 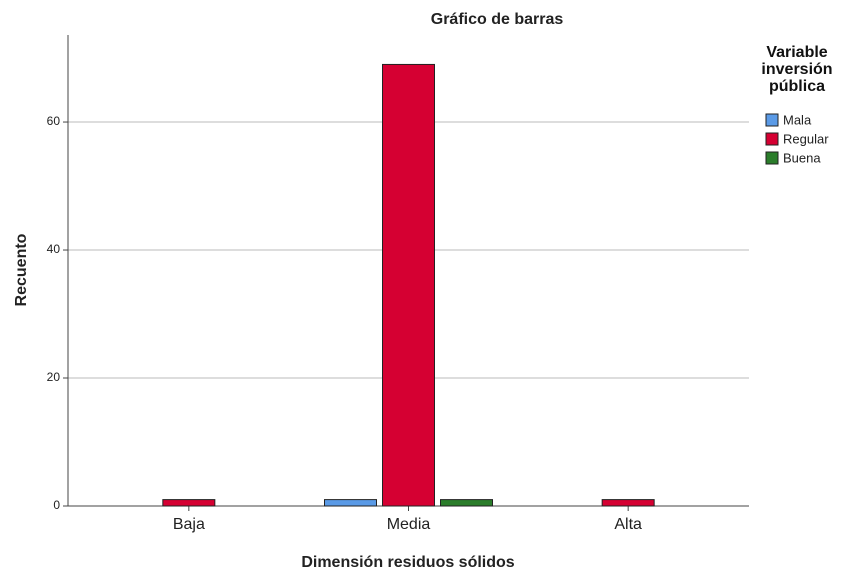 I want to click on legend-title: Variable inversión pública, so click(x=797, y=69).